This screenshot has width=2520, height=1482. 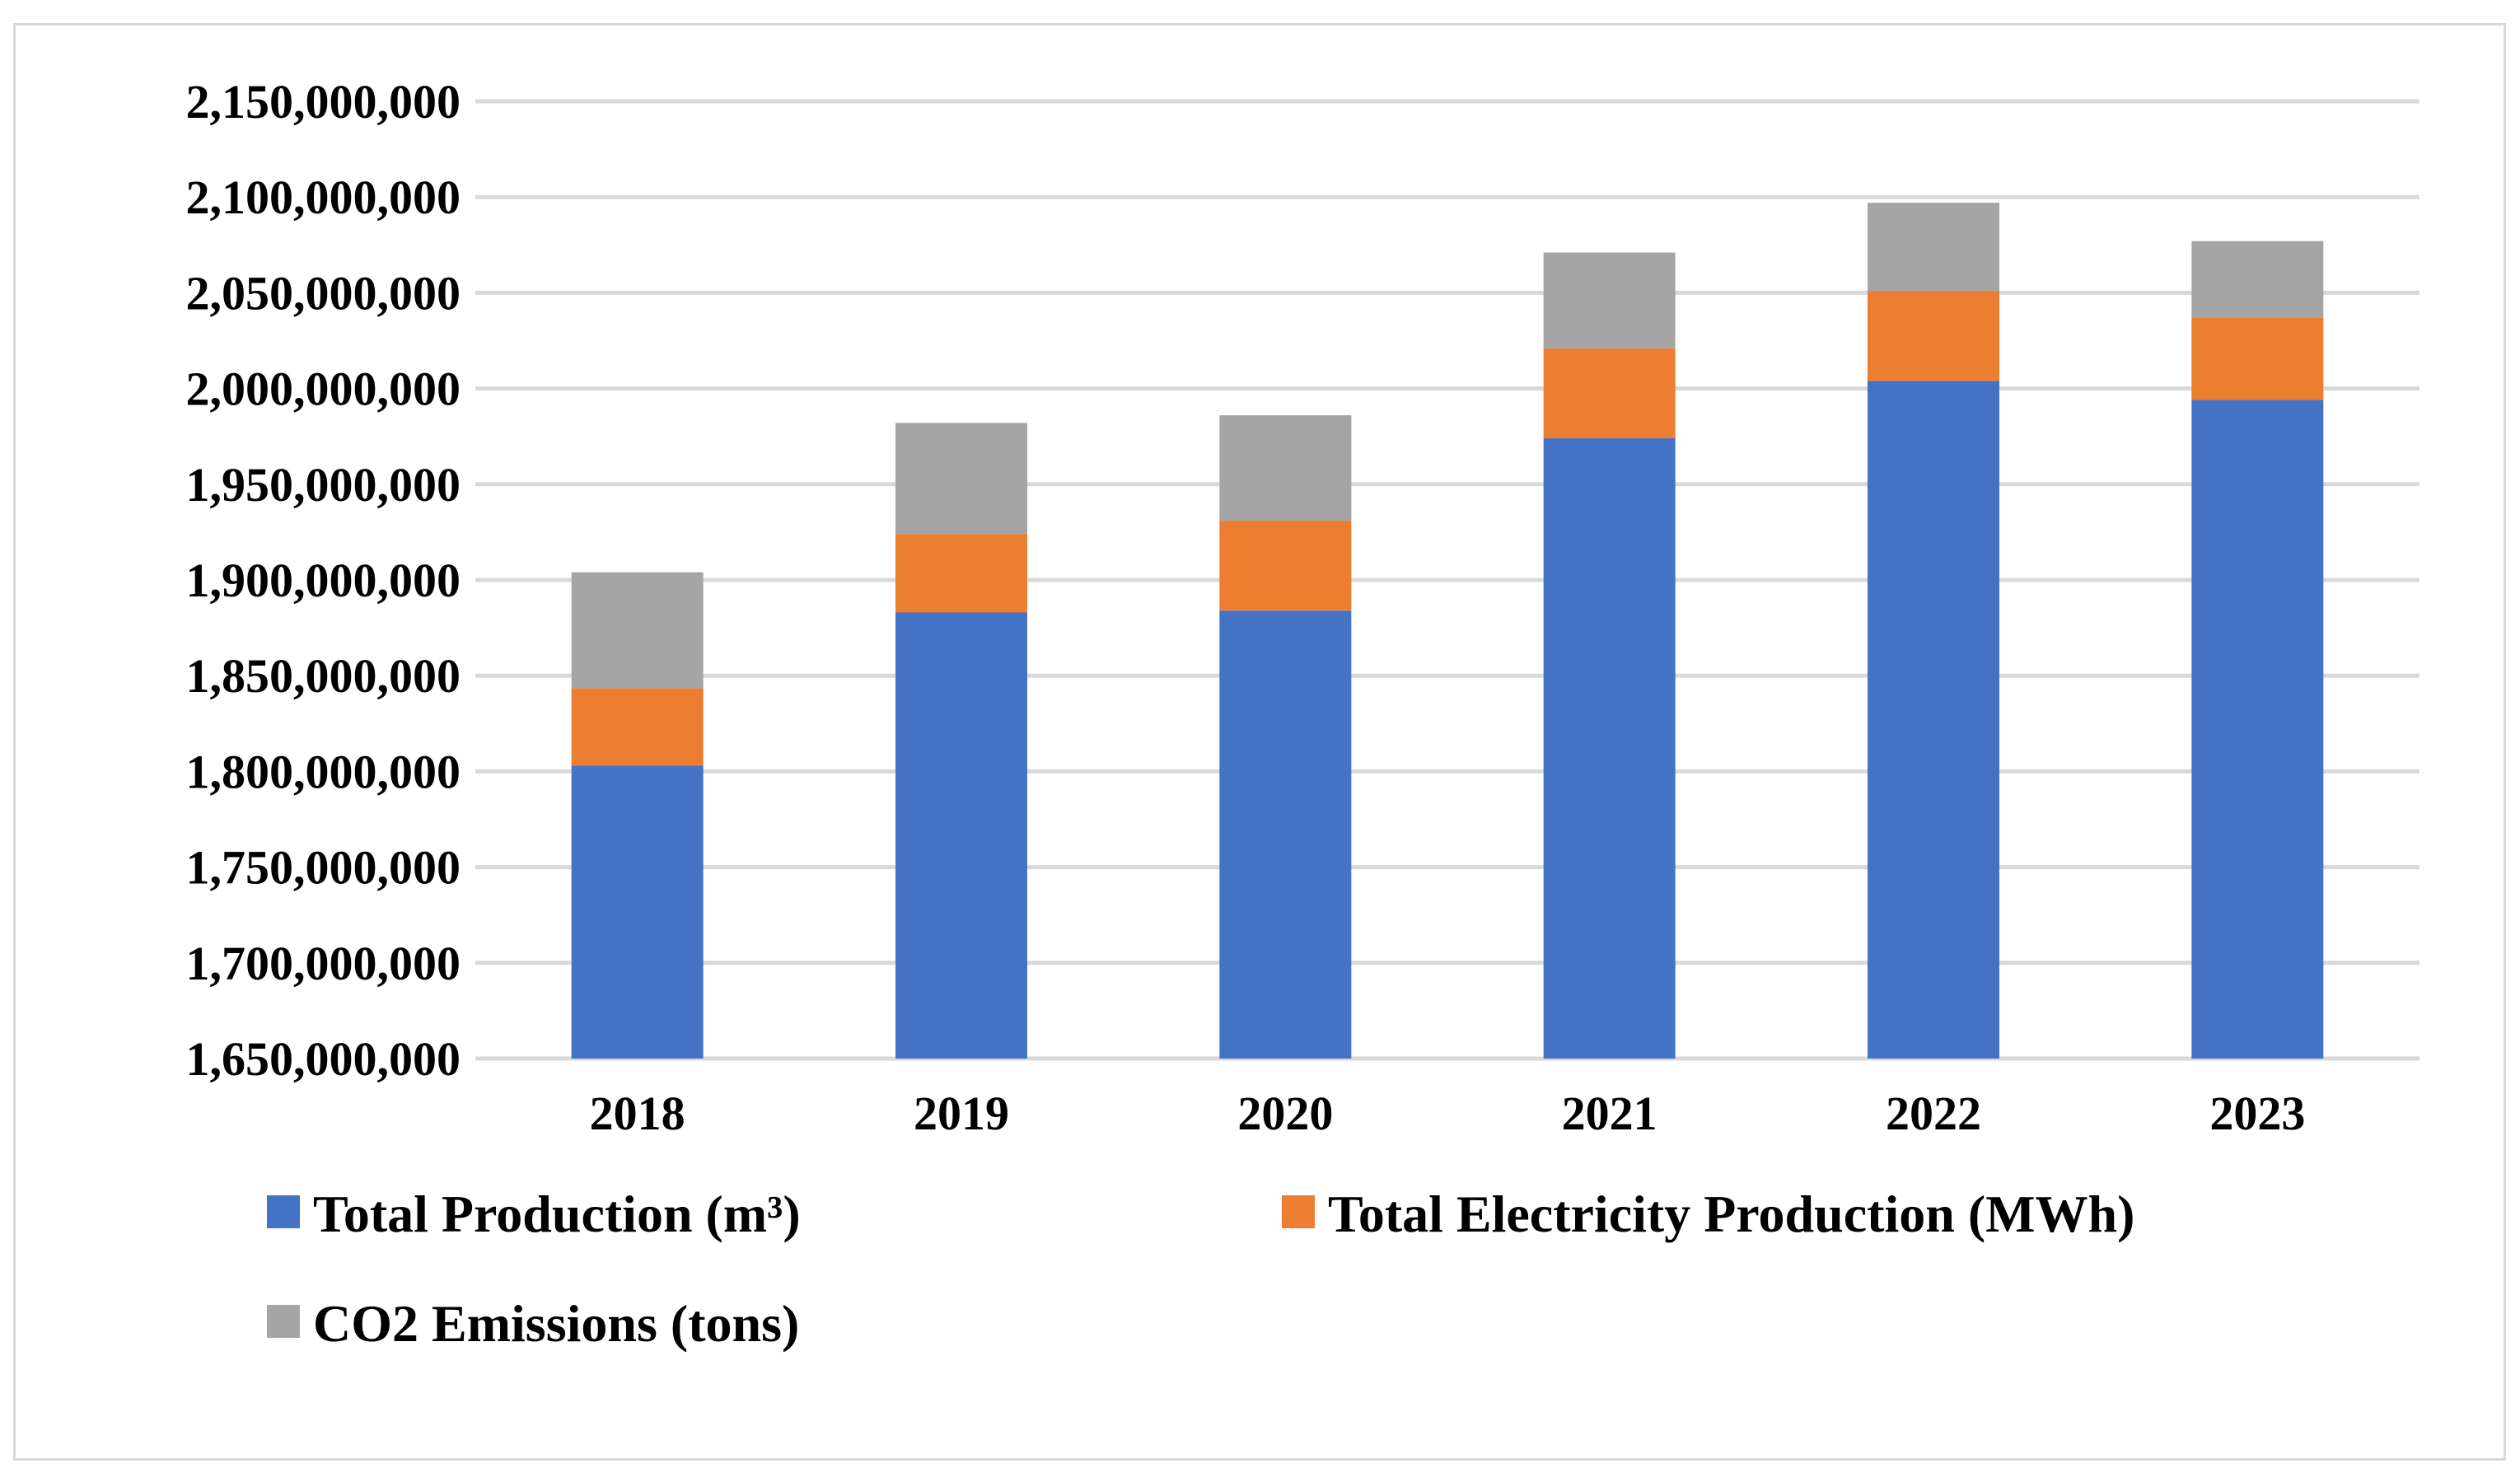 What do you see at coordinates (2257, 1113) in the screenshot?
I see `x-tick-label: 2023` at bounding box center [2257, 1113].